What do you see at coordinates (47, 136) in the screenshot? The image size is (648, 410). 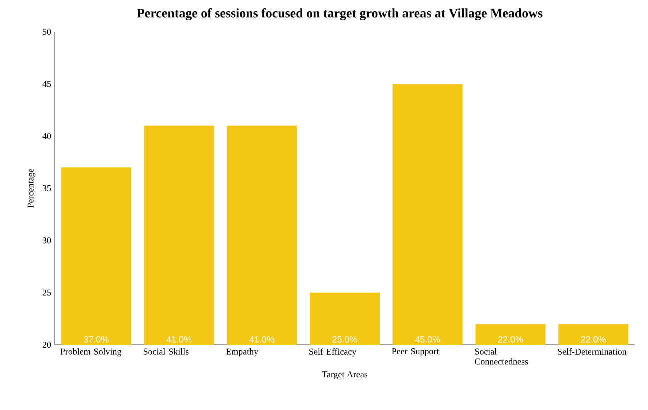 I see `y-tick-label: 40` at bounding box center [47, 136].